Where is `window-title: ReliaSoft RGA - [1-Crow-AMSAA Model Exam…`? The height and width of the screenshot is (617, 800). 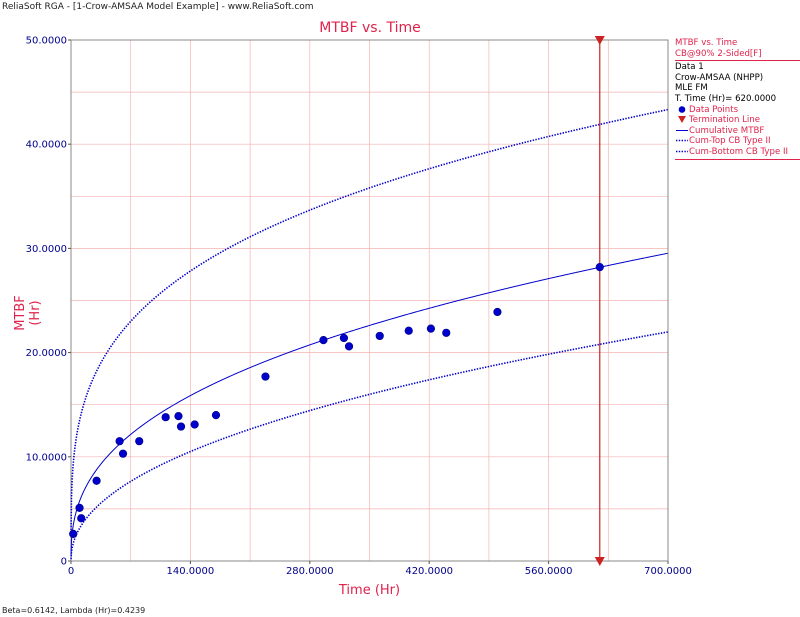
window-title: ReliaSoft RGA - [1-Crow-AMSAA Model Exam… is located at coordinates (400, 7).